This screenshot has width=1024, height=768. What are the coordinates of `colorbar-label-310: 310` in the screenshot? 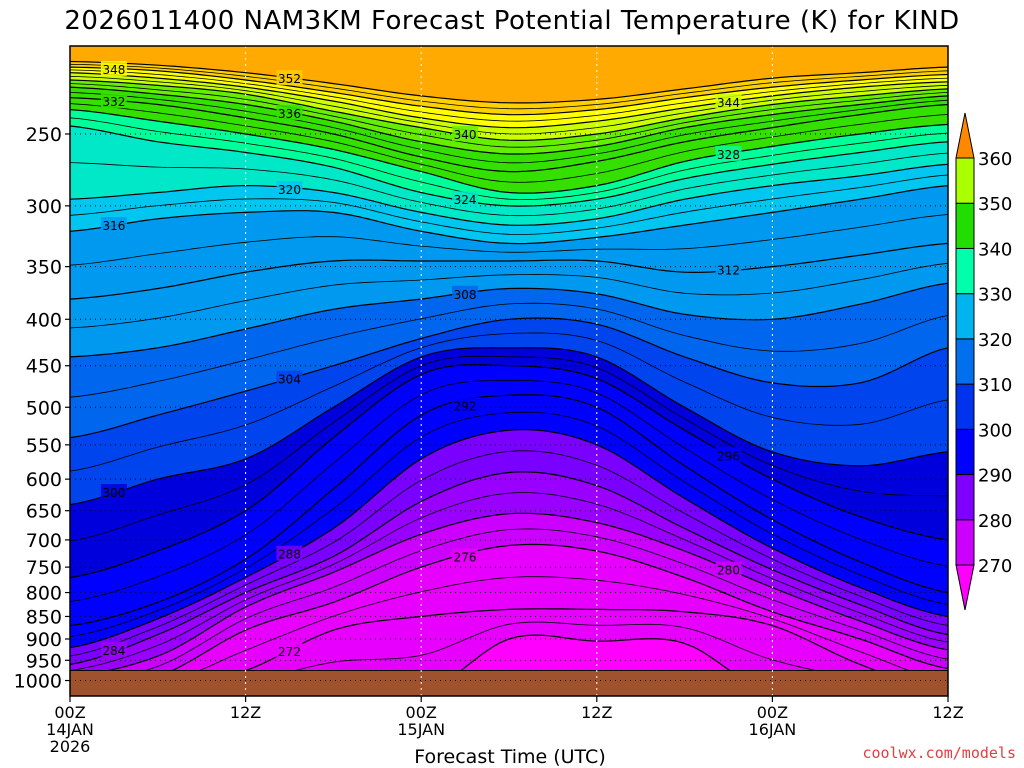 It's located at (995, 385).